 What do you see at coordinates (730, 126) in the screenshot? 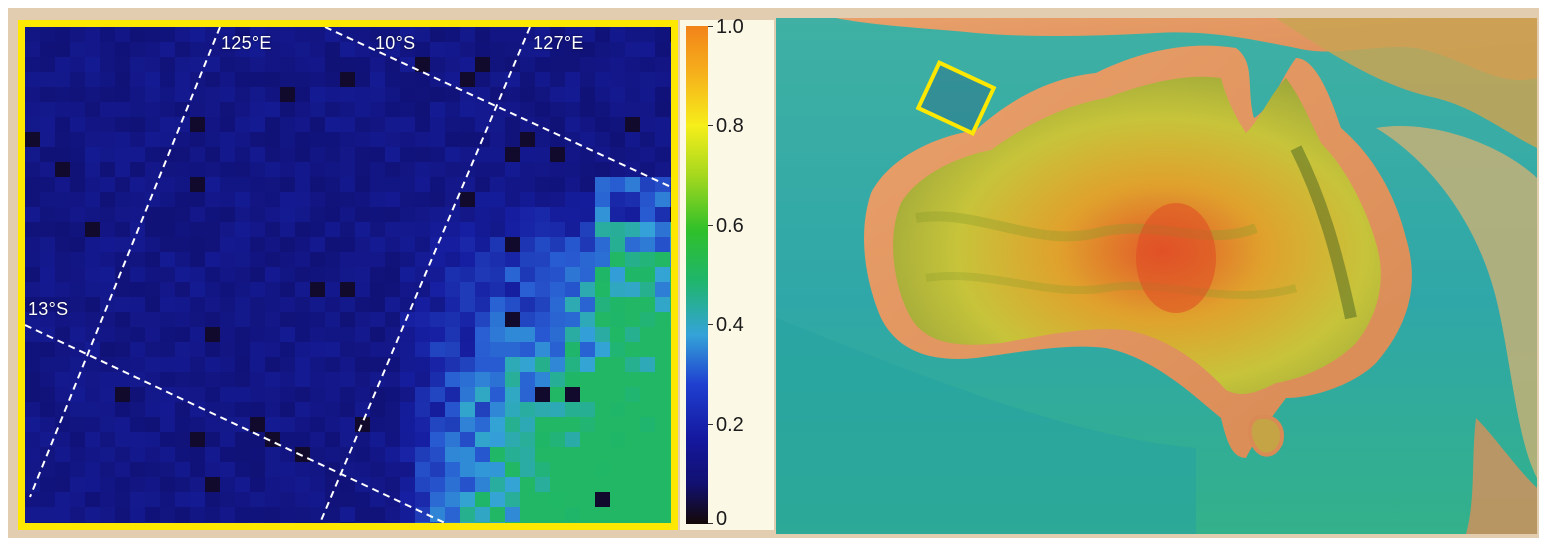
I see `colorbar-tick-label: 0.8` at bounding box center [730, 126].